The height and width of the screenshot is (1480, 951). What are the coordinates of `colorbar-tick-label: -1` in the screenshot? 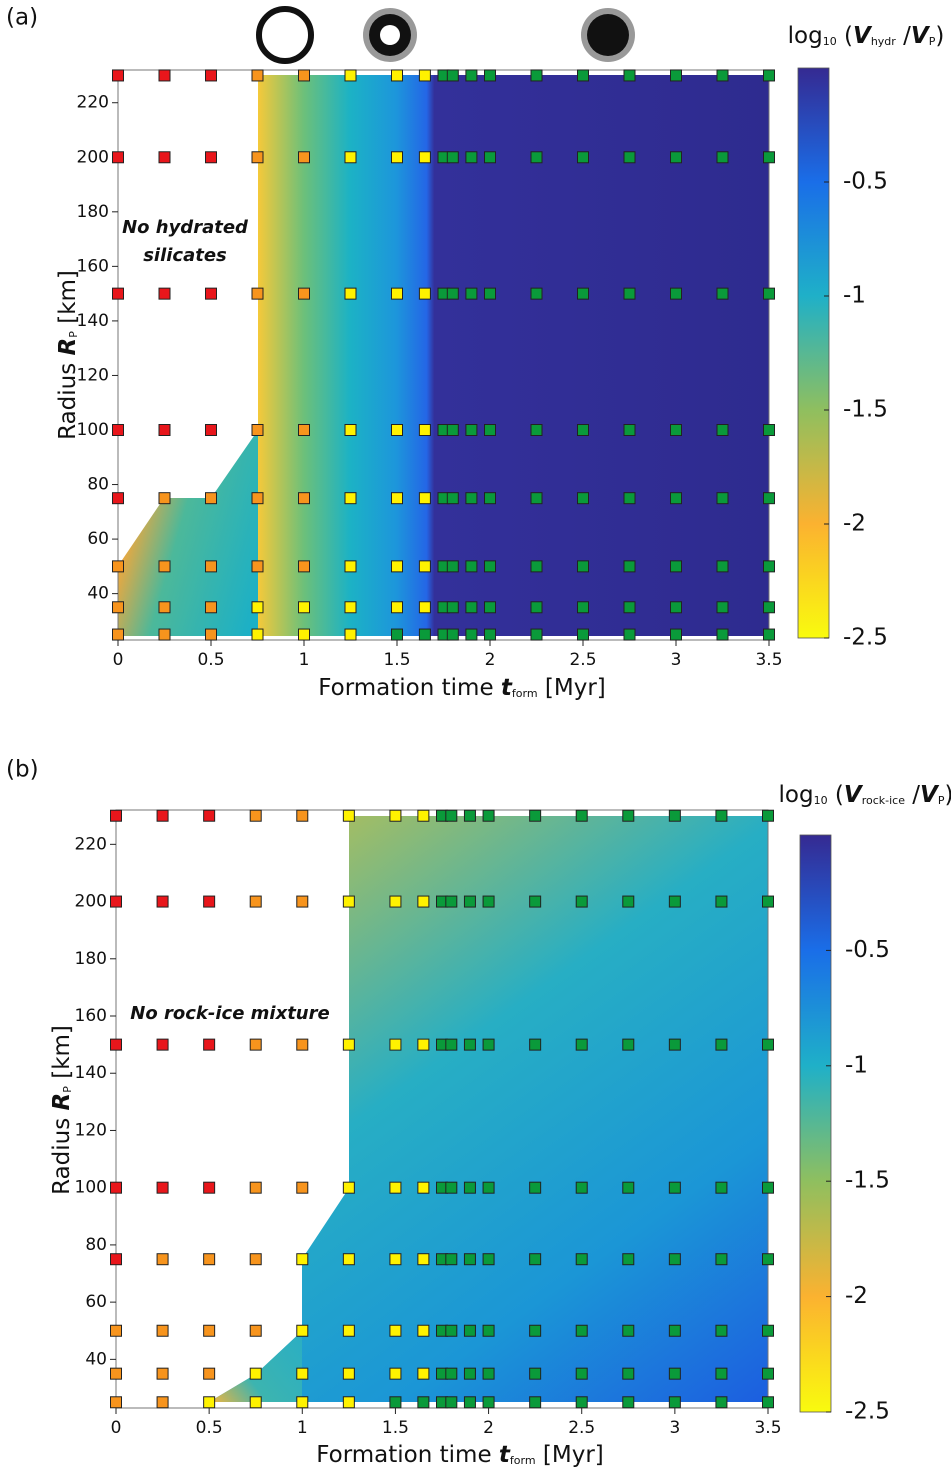 It's located at (854, 296).